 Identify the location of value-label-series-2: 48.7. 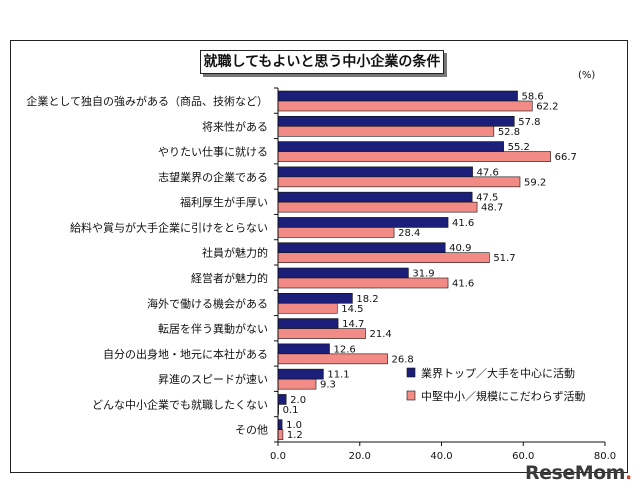
(492, 208).